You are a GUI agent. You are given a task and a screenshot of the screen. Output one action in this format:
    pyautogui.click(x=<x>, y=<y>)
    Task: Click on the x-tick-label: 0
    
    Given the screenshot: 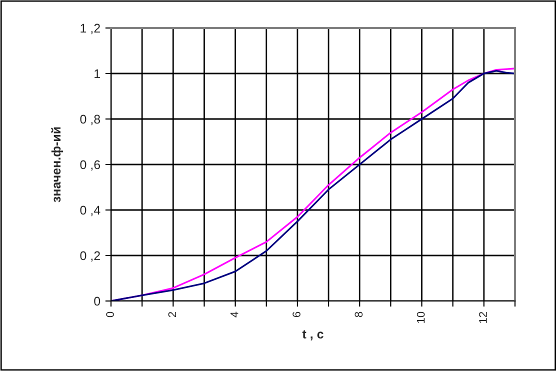 What is the action you would take?
    pyautogui.click(x=110, y=315)
    